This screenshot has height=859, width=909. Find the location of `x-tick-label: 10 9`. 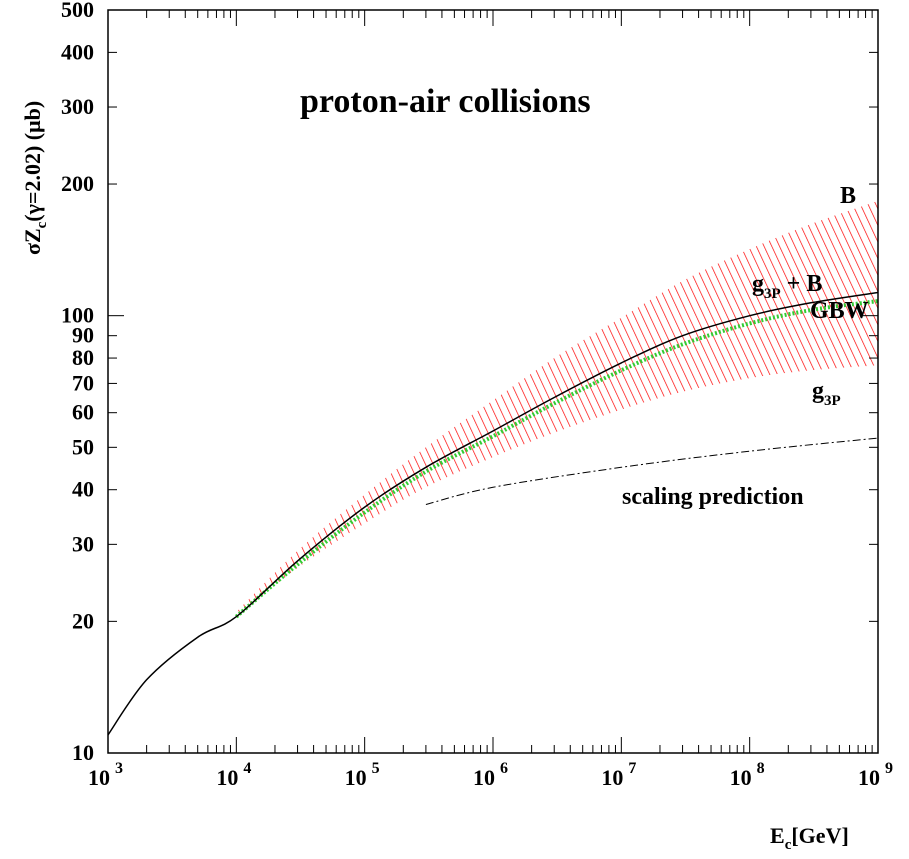

x-tick-label: 10 9 is located at coordinates (875, 775).